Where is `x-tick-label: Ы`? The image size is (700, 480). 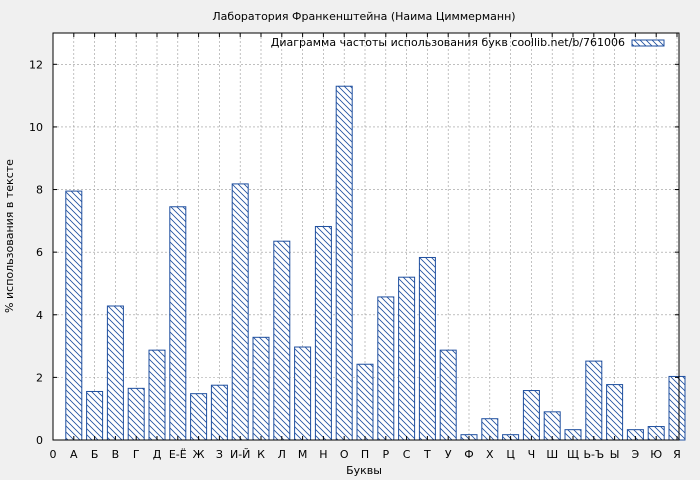 x-tick-label: Ы is located at coordinates (615, 454).